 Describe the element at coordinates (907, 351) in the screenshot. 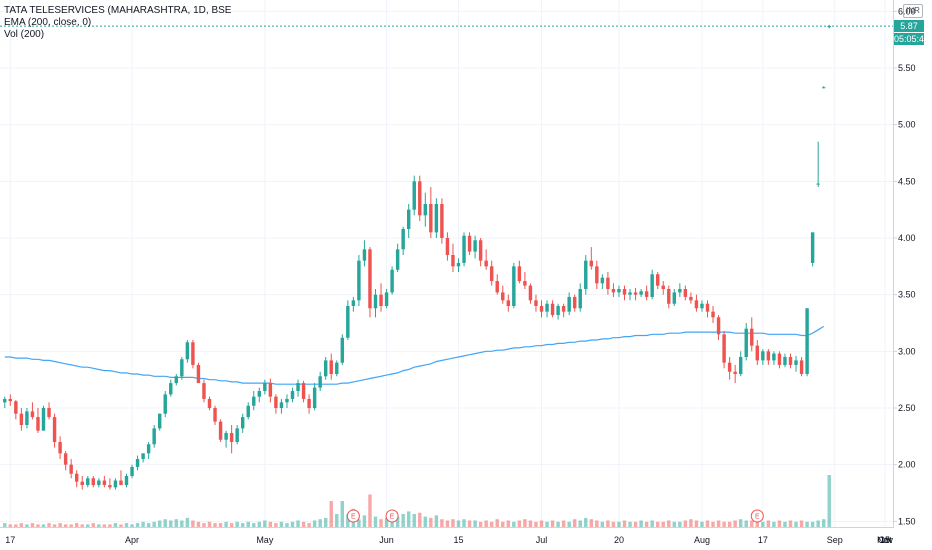

I see `y-tick-label: 3.00` at that location.